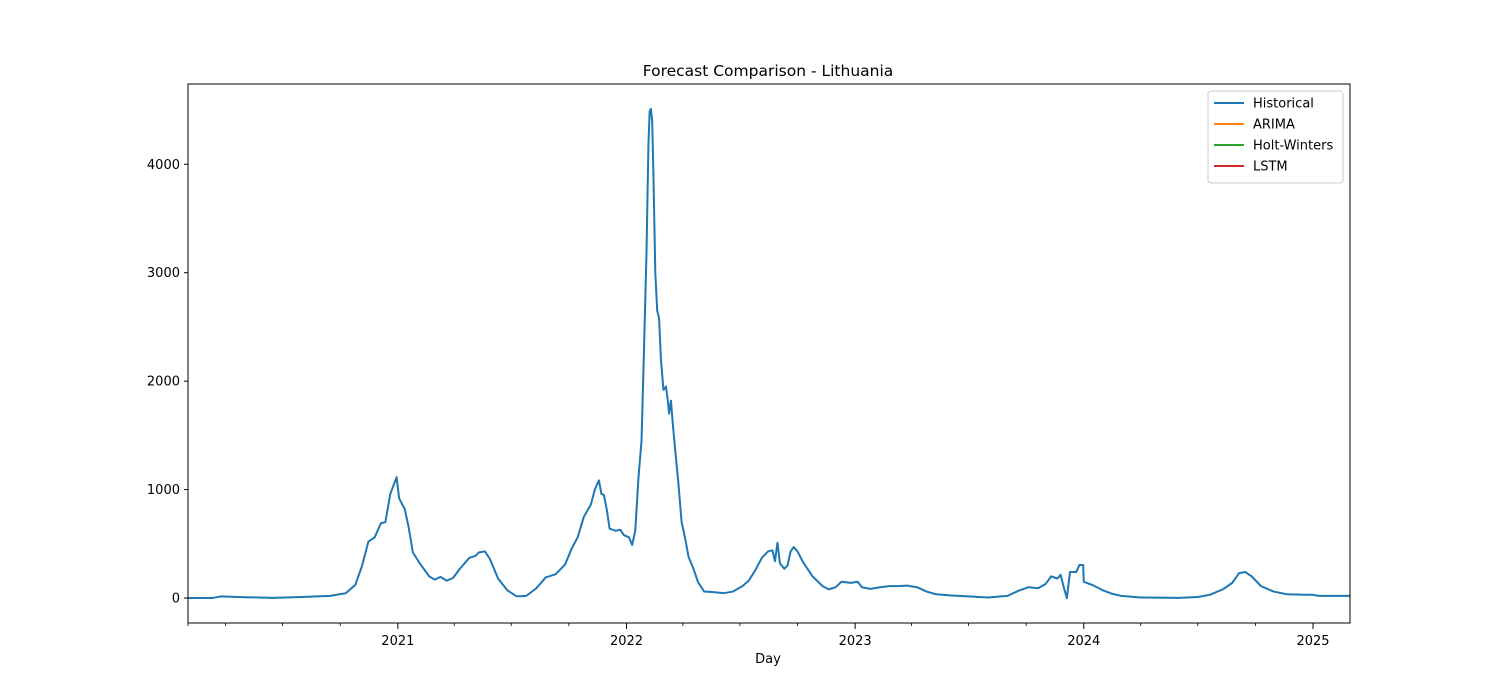  What do you see at coordinates (1274, 125) in the screenshot?
I see `legend-label-arima: ARIMA` at bounding box center [1274, 125].